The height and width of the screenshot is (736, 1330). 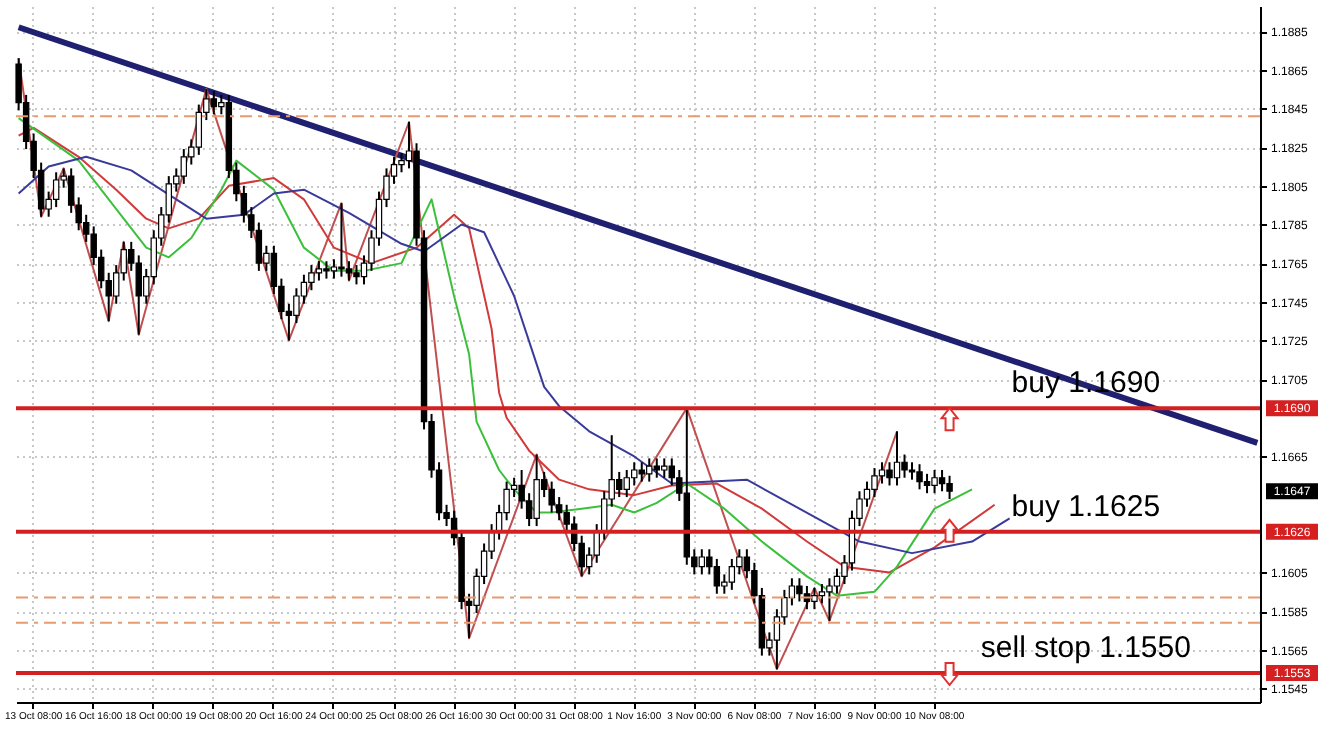 I want to click on ref-line-label: sell stop 1.1550, so click(x=1085, y=648).